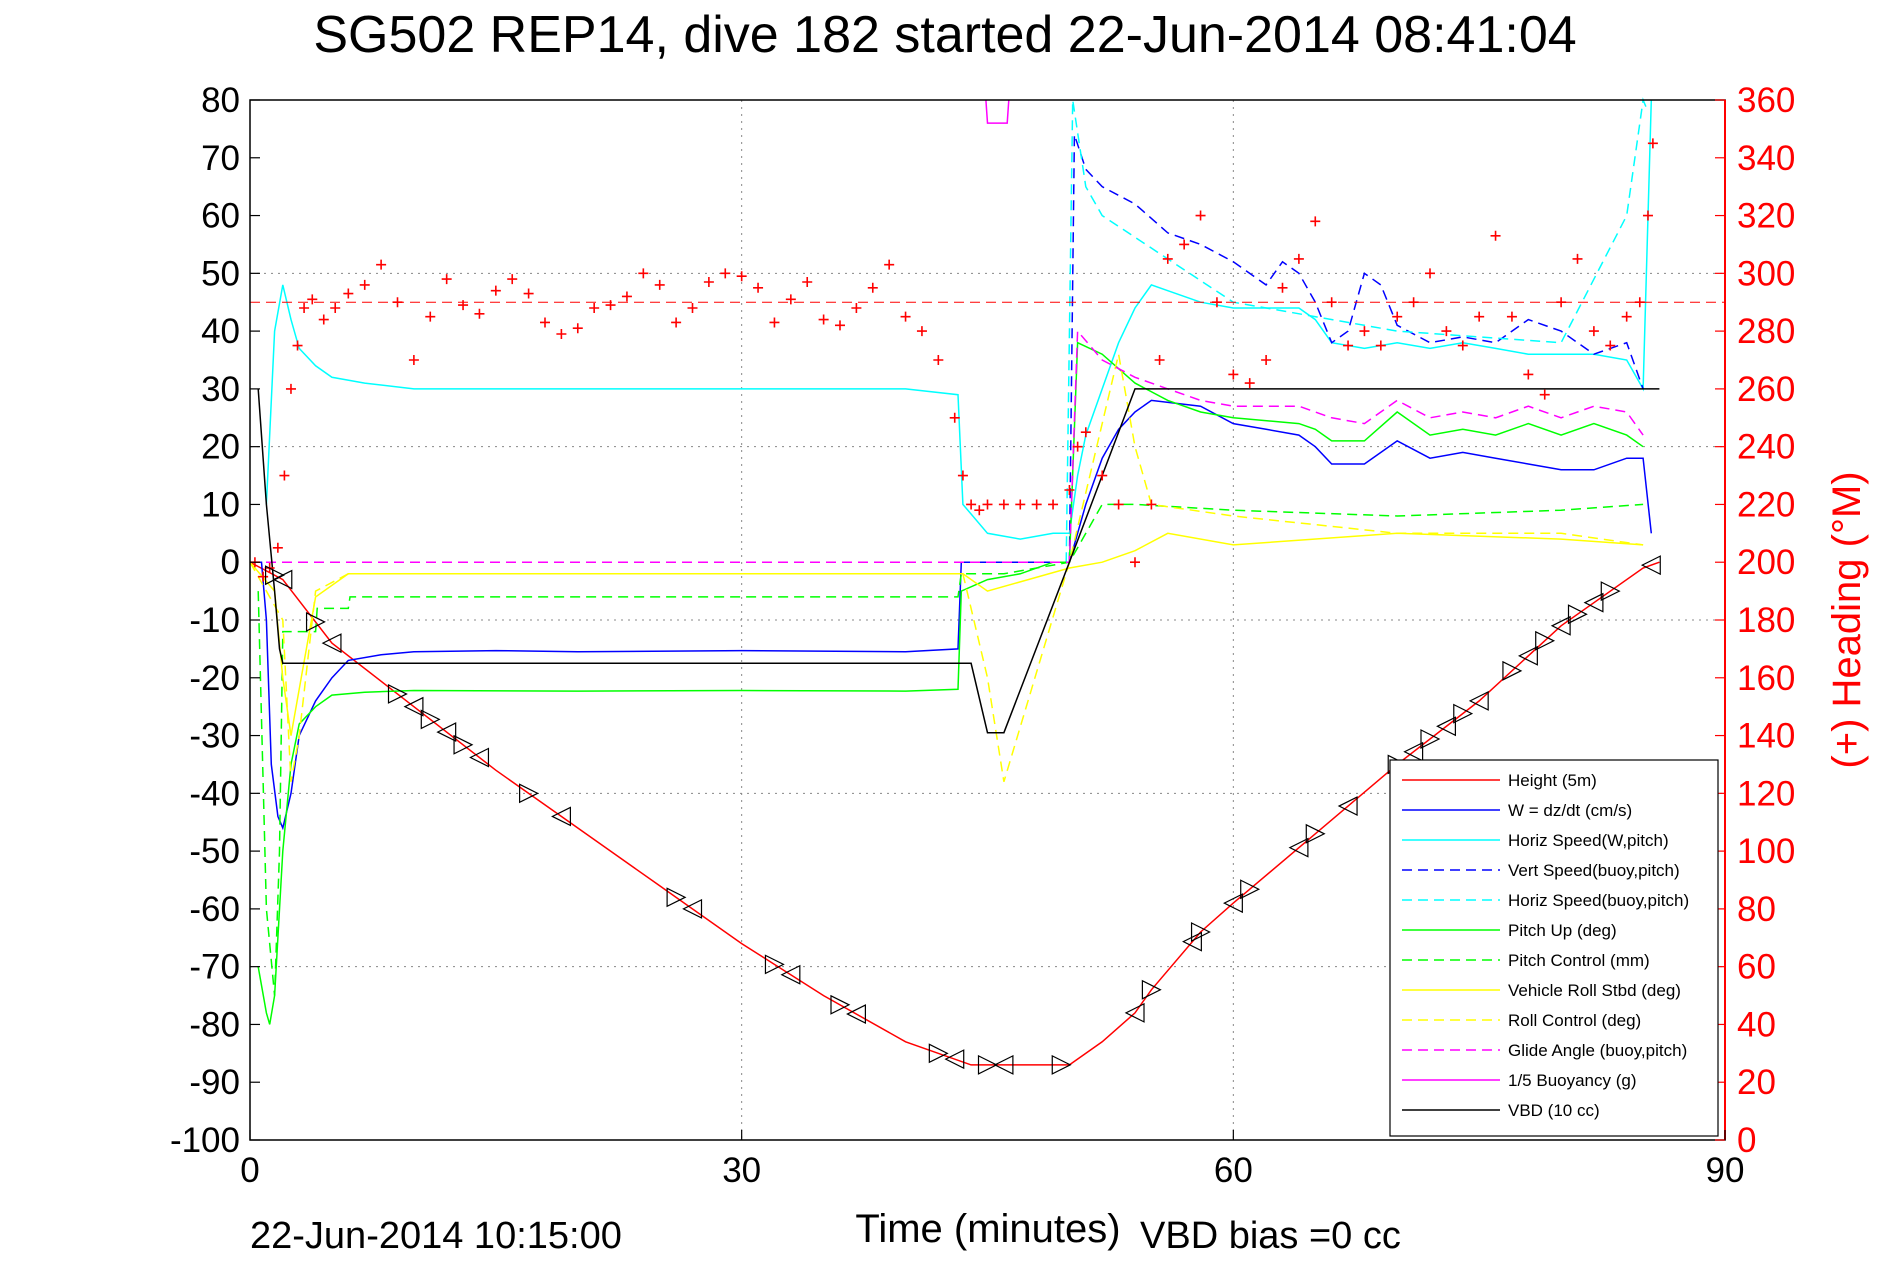 This screenshot has height=1262, width=1891. What do you see at coordinates (741, 1170) in the screenshot?
I see `x-tick-label: 30` at bounding box center [741, 1170].